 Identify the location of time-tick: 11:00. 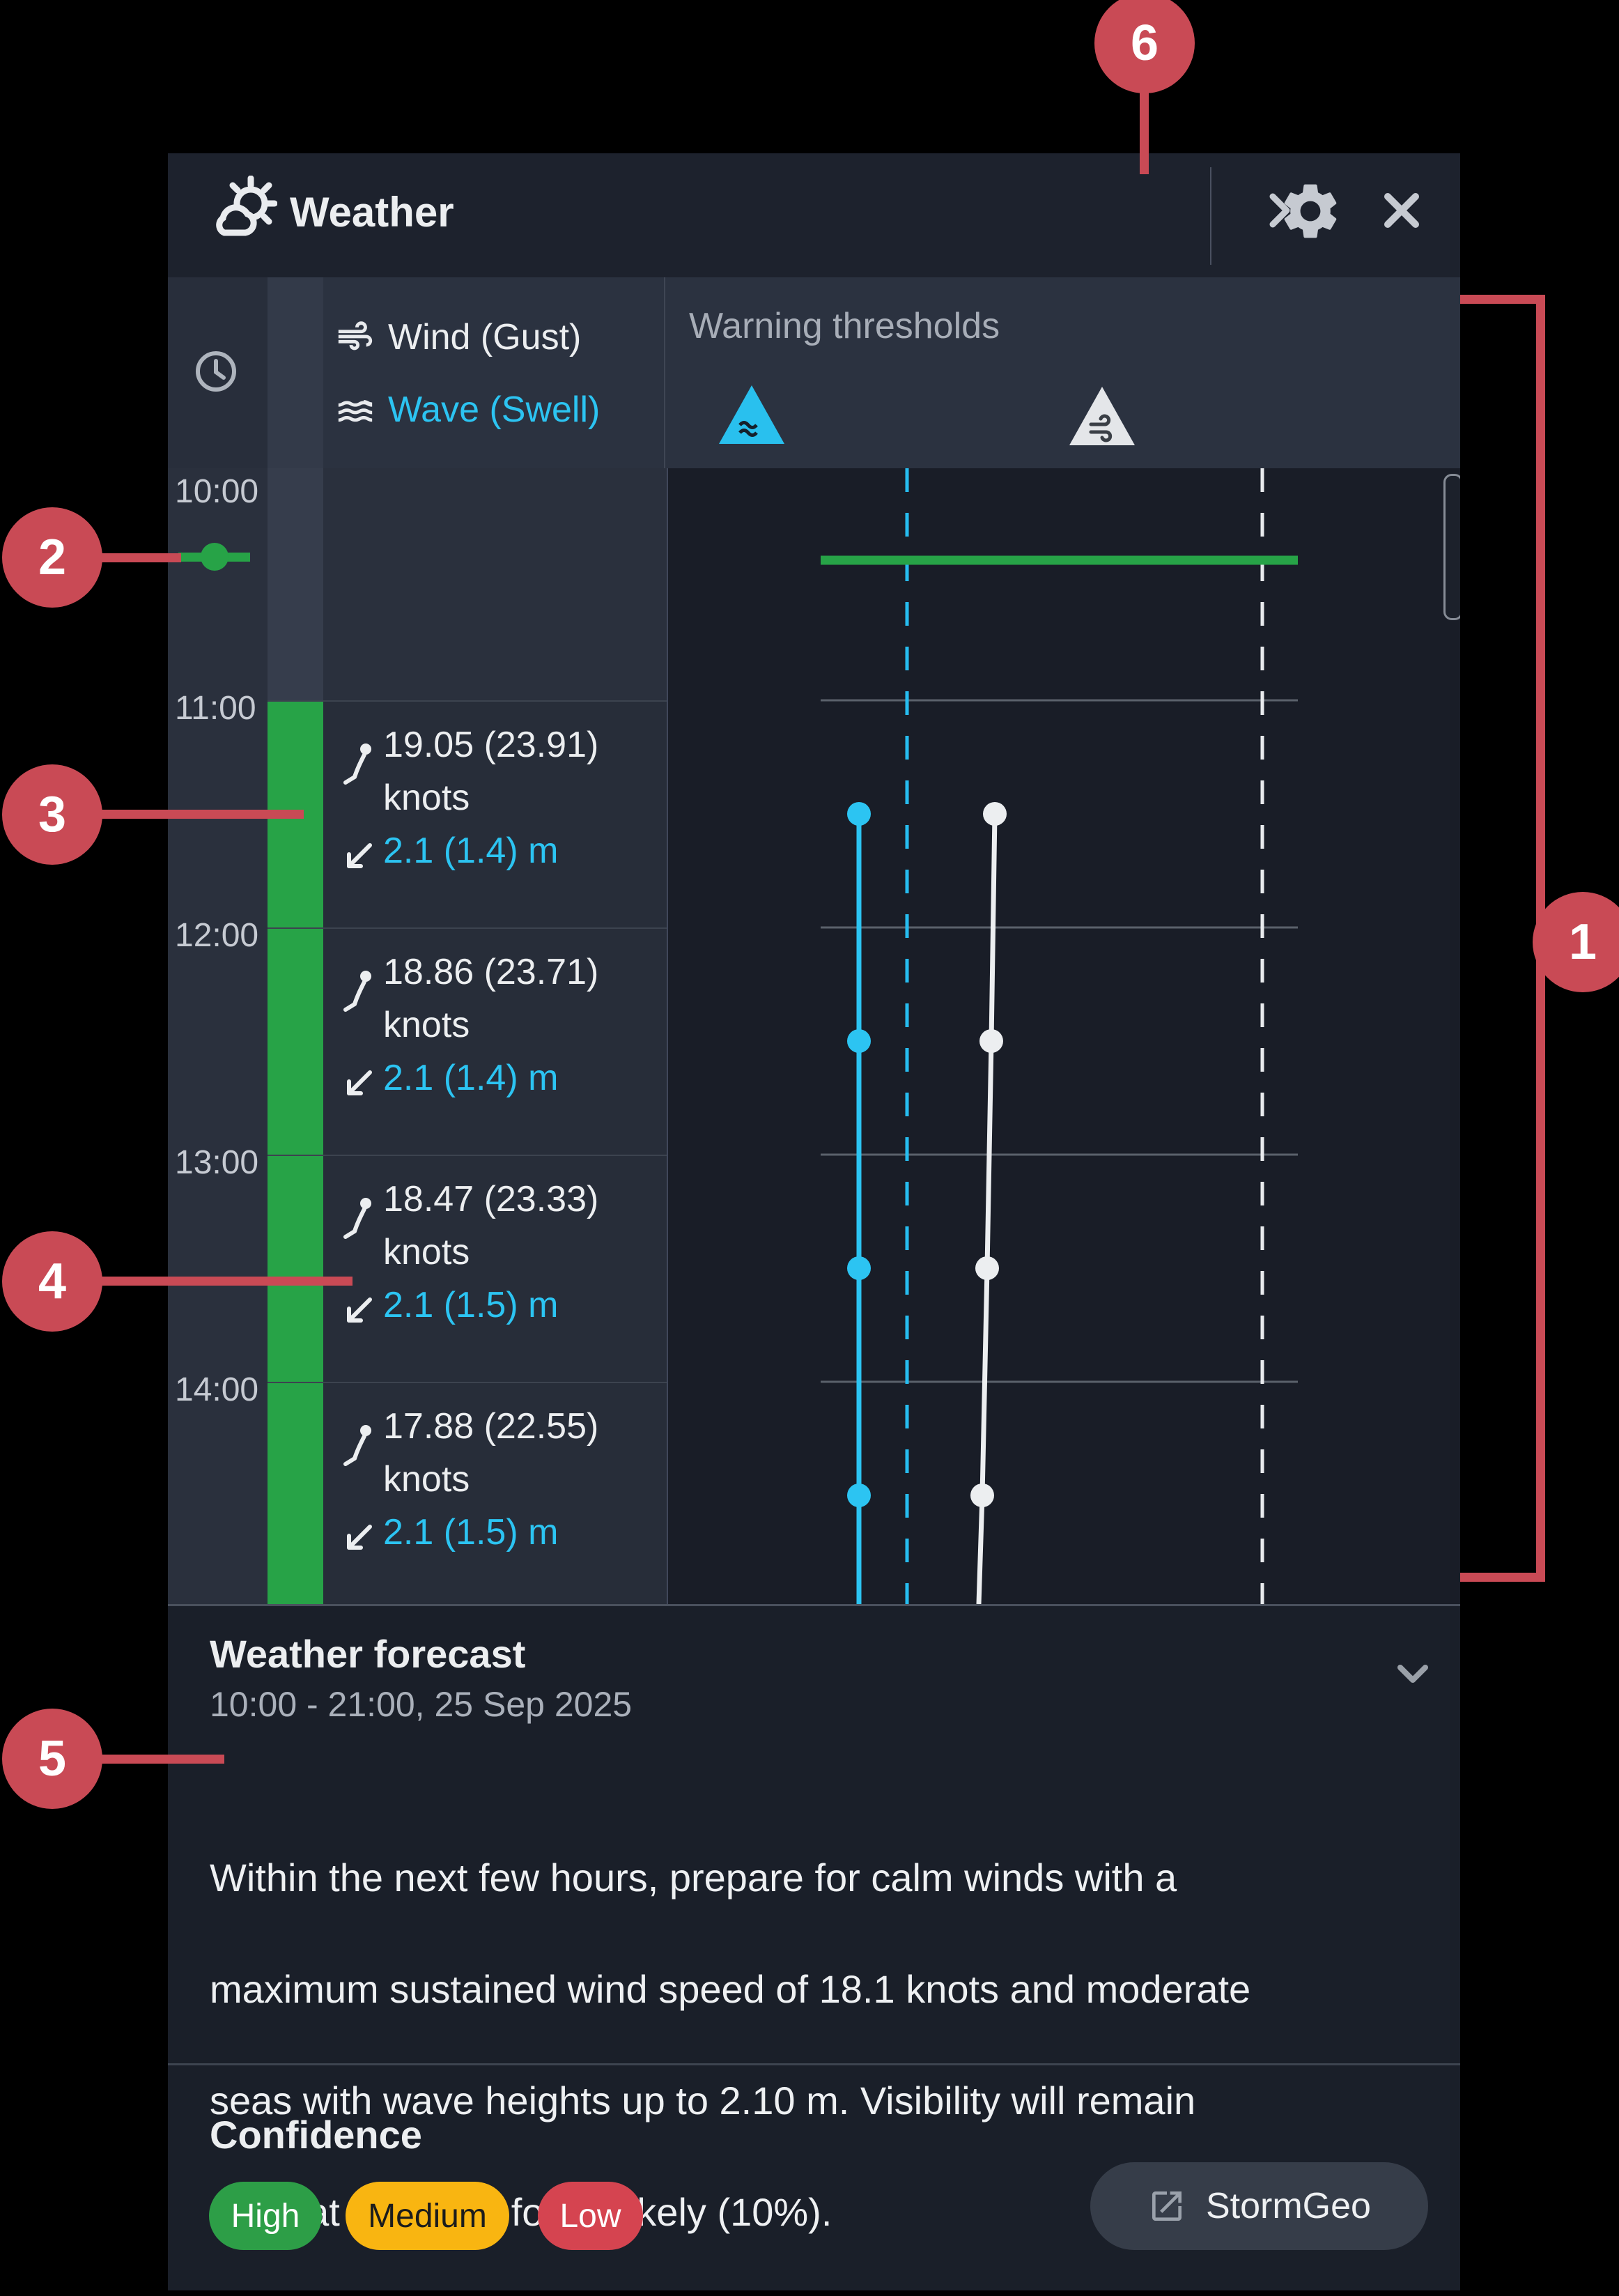
(215, 708).